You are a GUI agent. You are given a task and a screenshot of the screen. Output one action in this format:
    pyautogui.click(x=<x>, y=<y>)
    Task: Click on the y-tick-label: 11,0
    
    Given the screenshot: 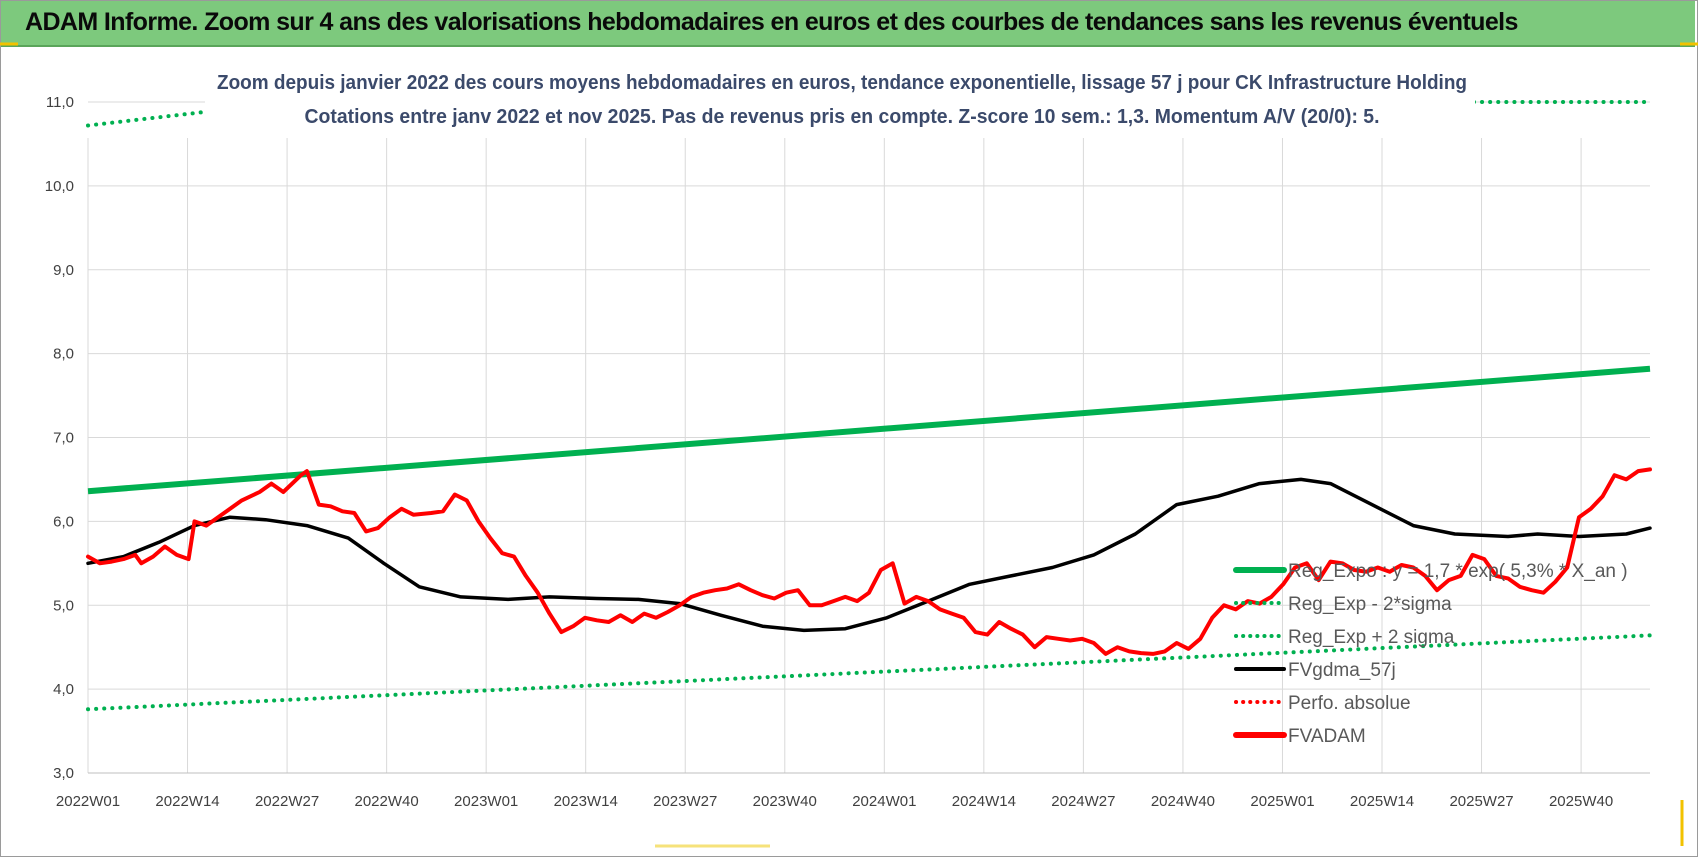 What is the action you would take?
    pyautogui.click(x=60, y=102)
    